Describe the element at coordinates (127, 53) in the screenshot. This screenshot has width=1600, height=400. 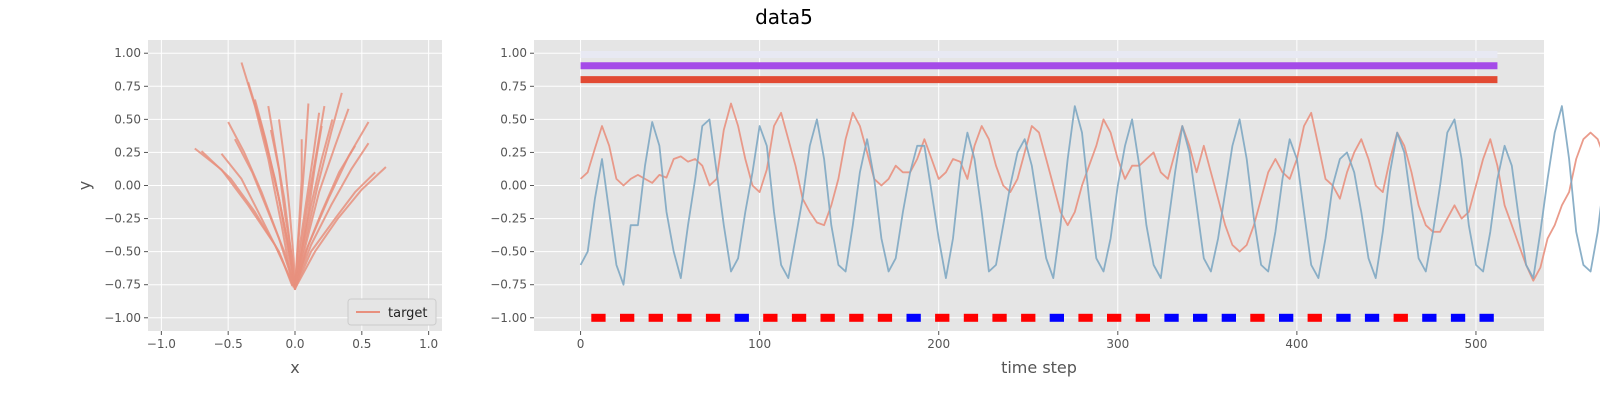
I see `left-y-tick-label: 1.00` at that location.